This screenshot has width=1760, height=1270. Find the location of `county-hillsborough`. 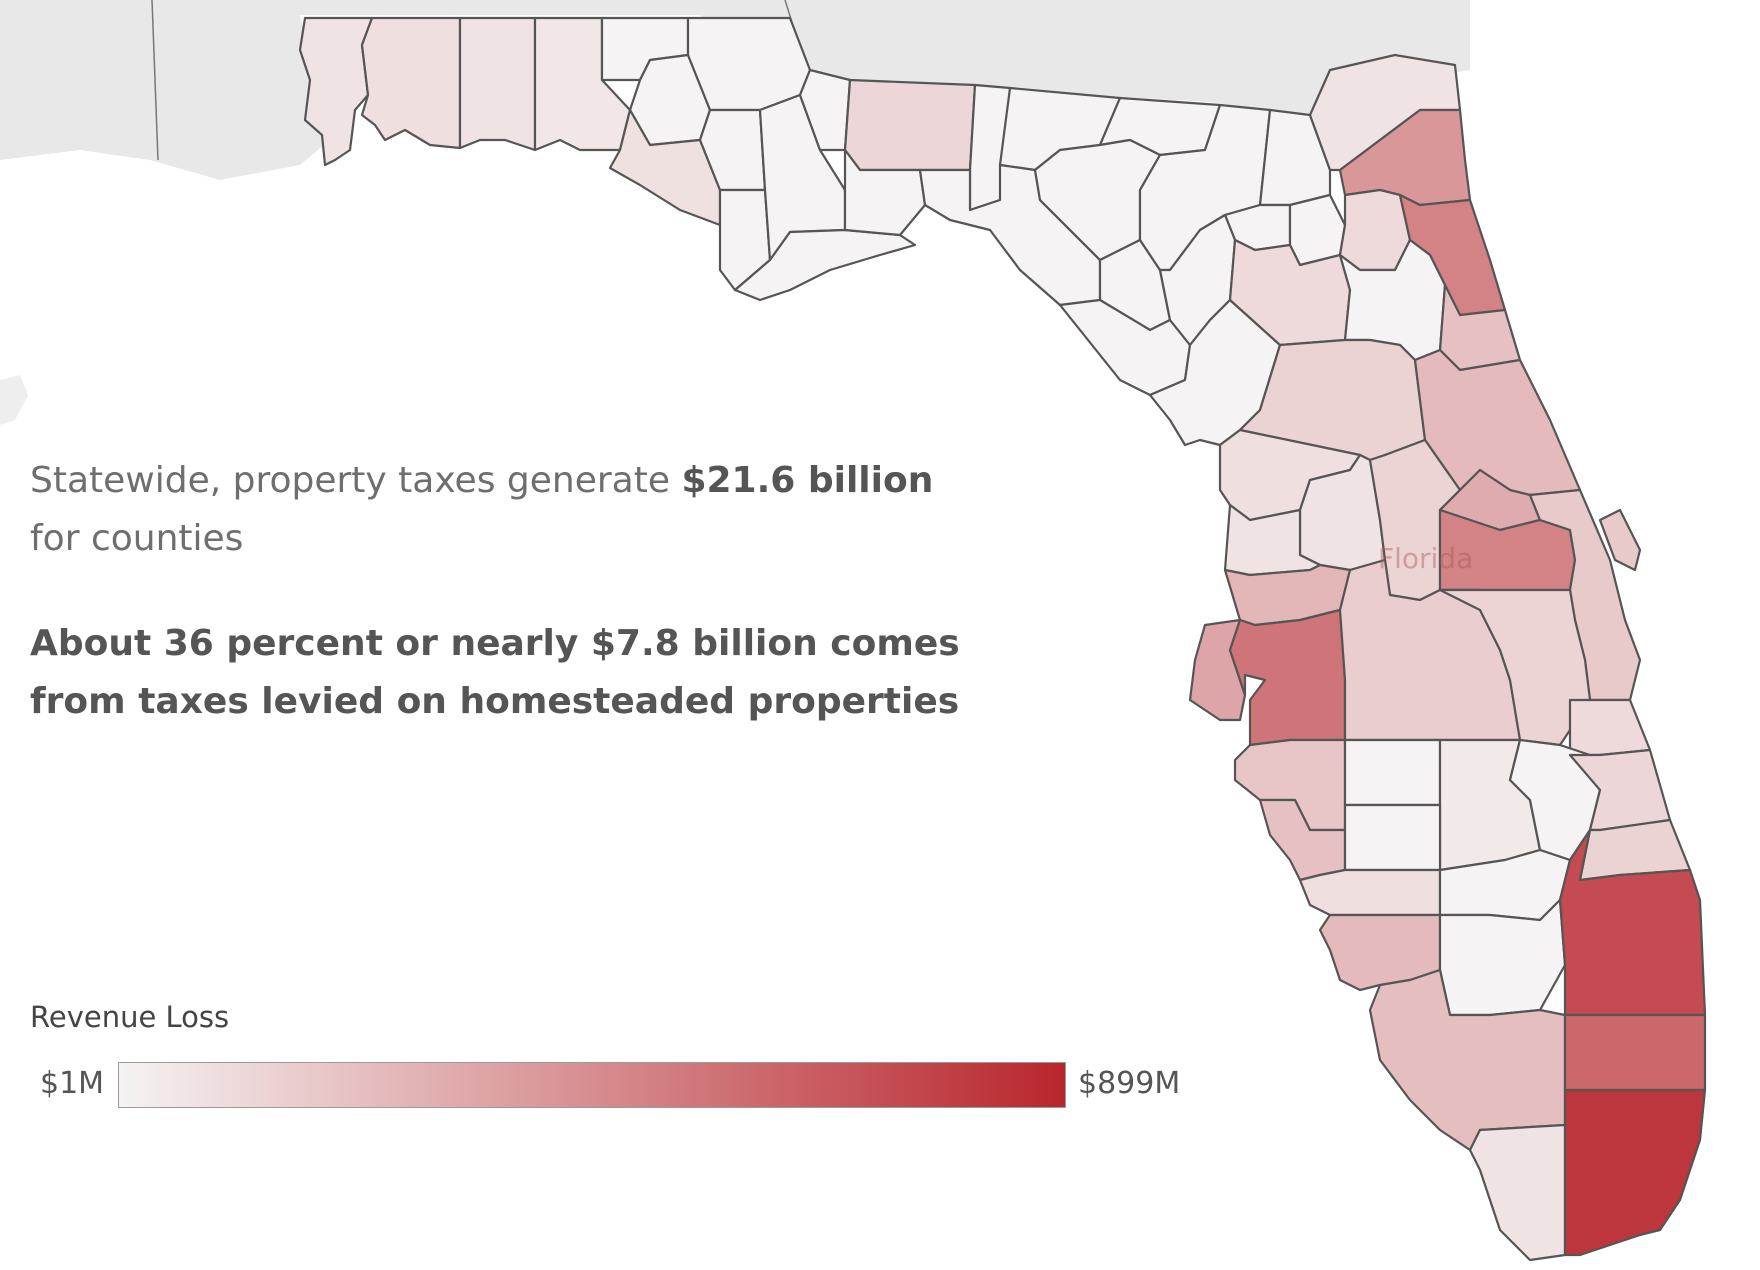

county-hillsborough is located at coordinates (1287, 677).